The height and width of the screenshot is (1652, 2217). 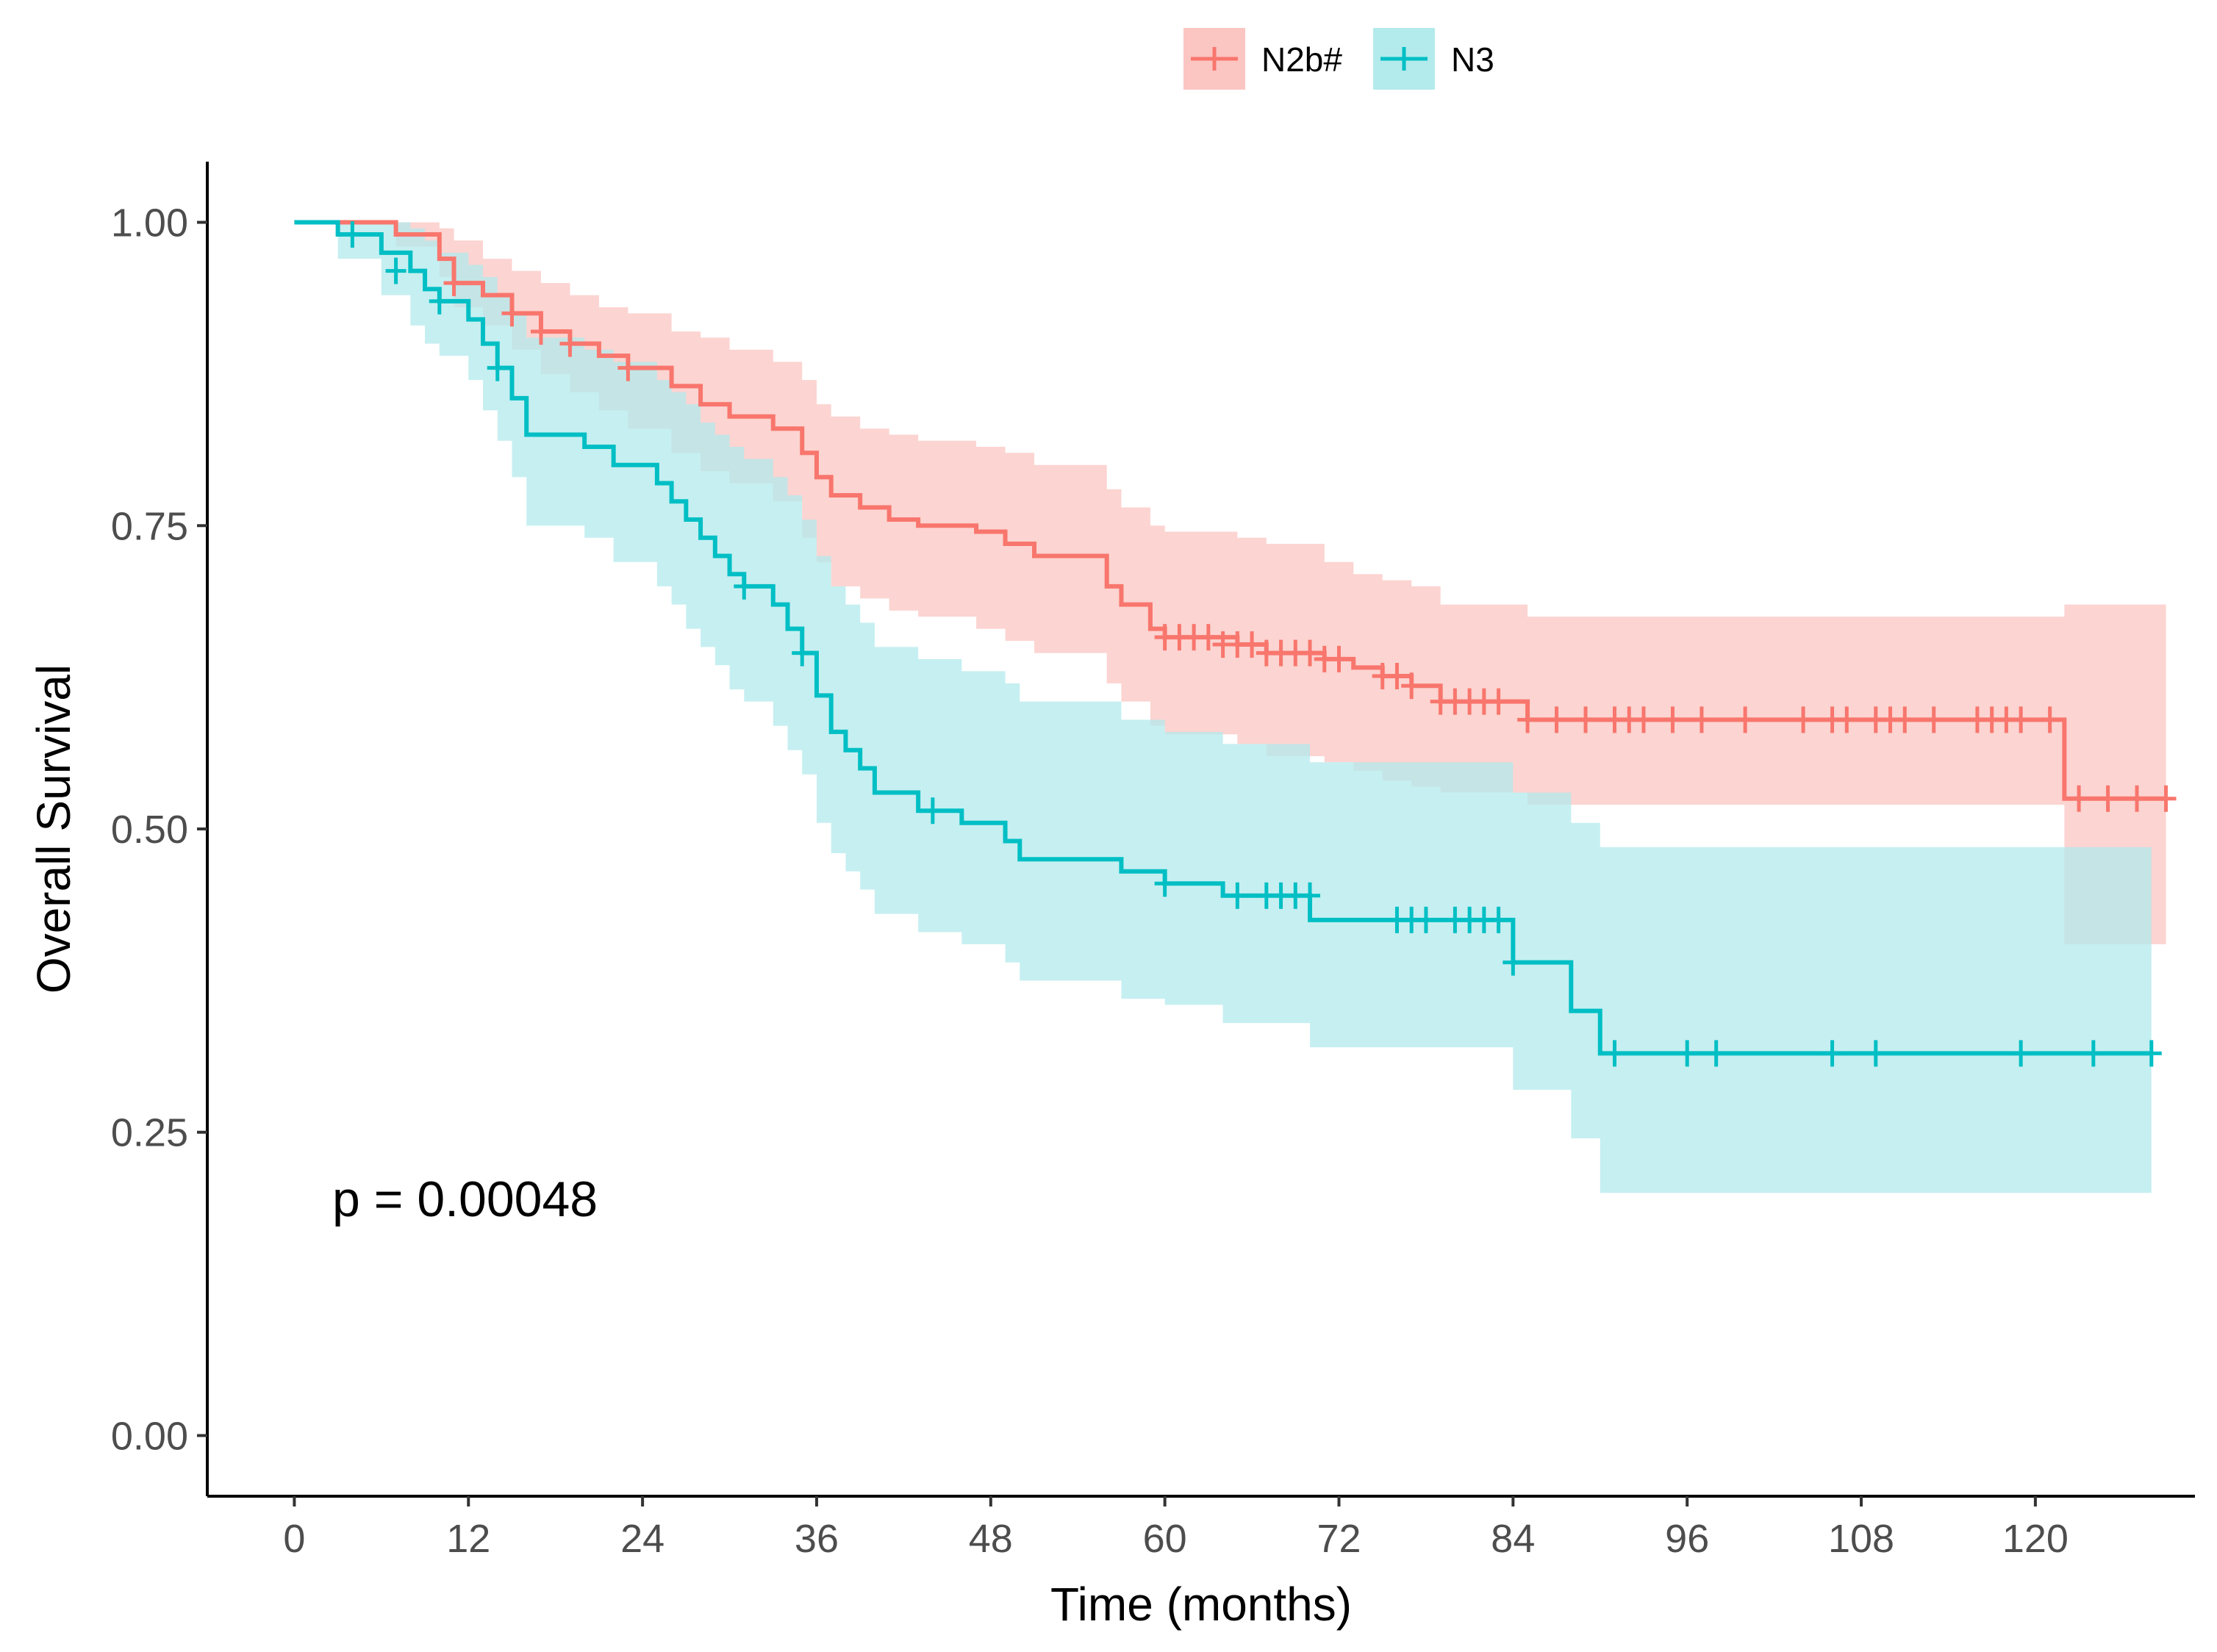 I want to click on legend-label-n2b: N2b#, so click(x=1301, y=59).